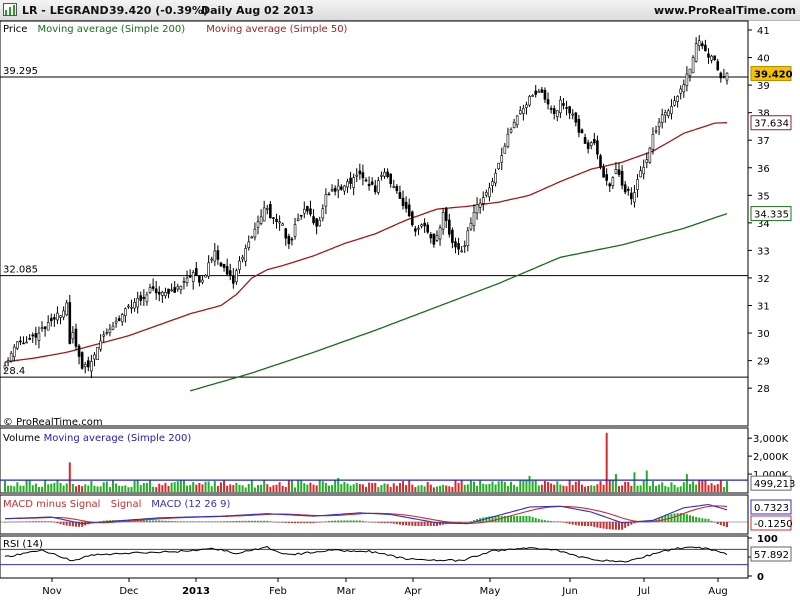 This screenshot has width=800, height=600. Describe the element at coordinates (763, 196) in the screenshot. I see `price-tick-label: 35` at that location.